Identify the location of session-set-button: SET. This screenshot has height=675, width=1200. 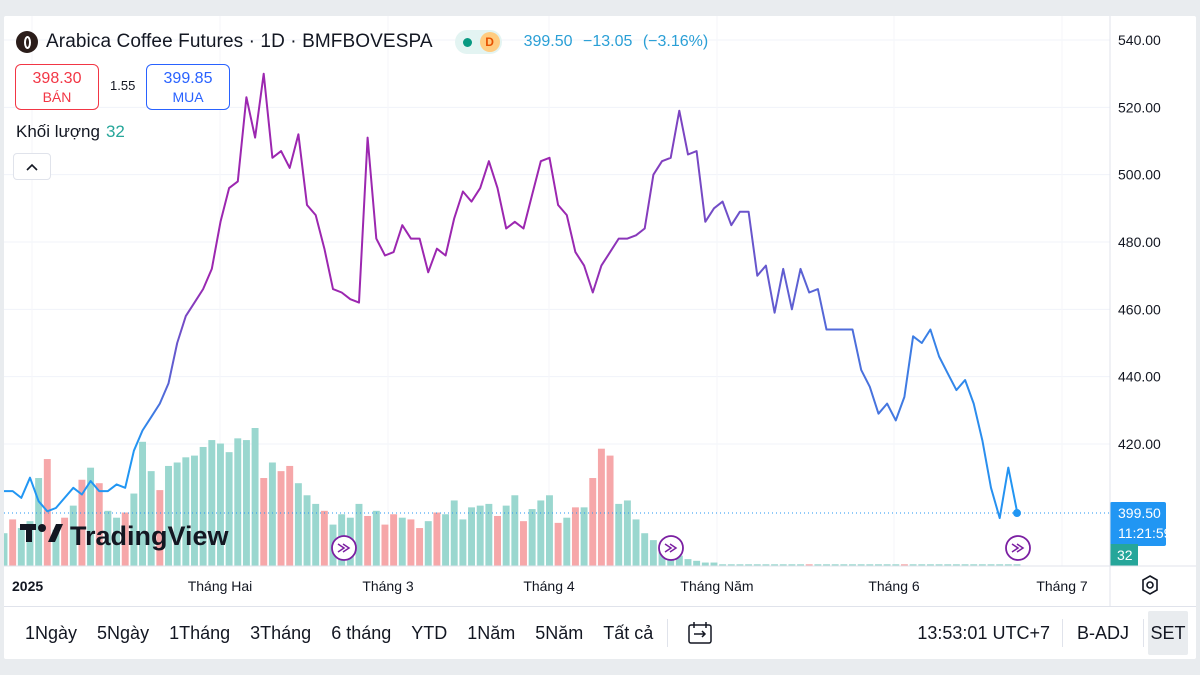
(1168, 633).